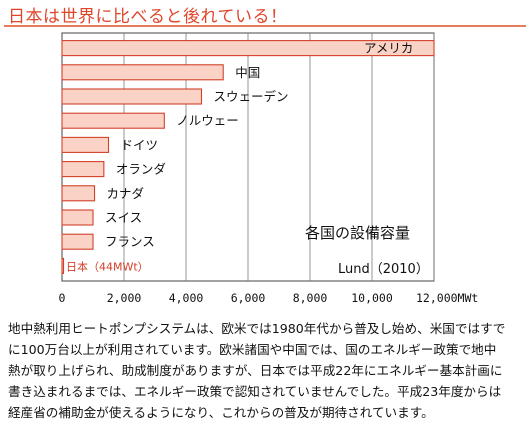  What do you see at coordinates (130, 241) in the screenshot?
I see `bar-label: フランス` at bounding box center [130, 241].